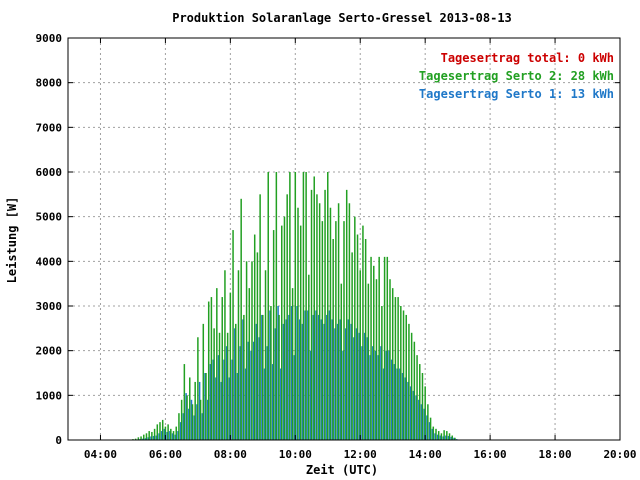 Image resolution: width=640 pixels, height=480 pixels. I want to click on x-tick-label: 12:00, so click(360, 454).